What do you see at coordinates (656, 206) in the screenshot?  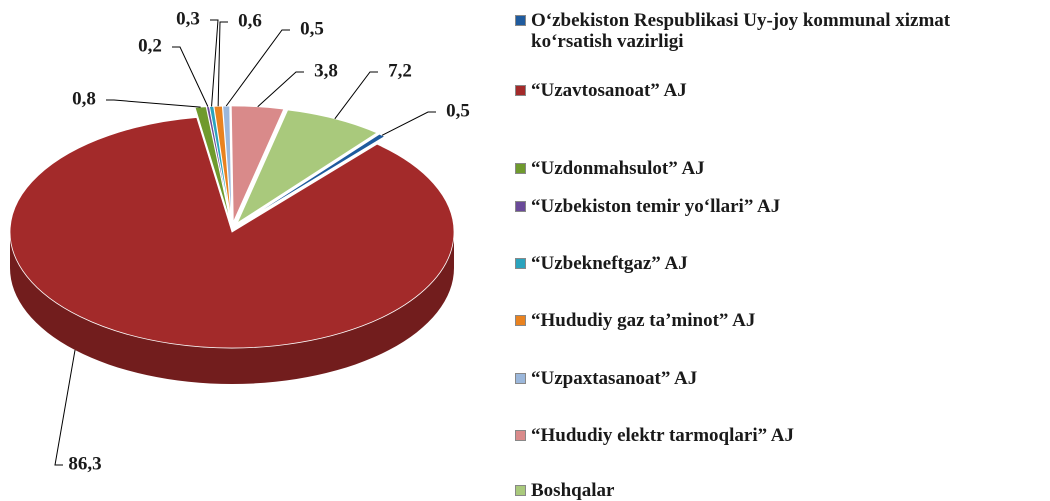 I see `legend-label: “Uzbekiston temir yo‘llari” AJ` at bounding box center [656, 206].